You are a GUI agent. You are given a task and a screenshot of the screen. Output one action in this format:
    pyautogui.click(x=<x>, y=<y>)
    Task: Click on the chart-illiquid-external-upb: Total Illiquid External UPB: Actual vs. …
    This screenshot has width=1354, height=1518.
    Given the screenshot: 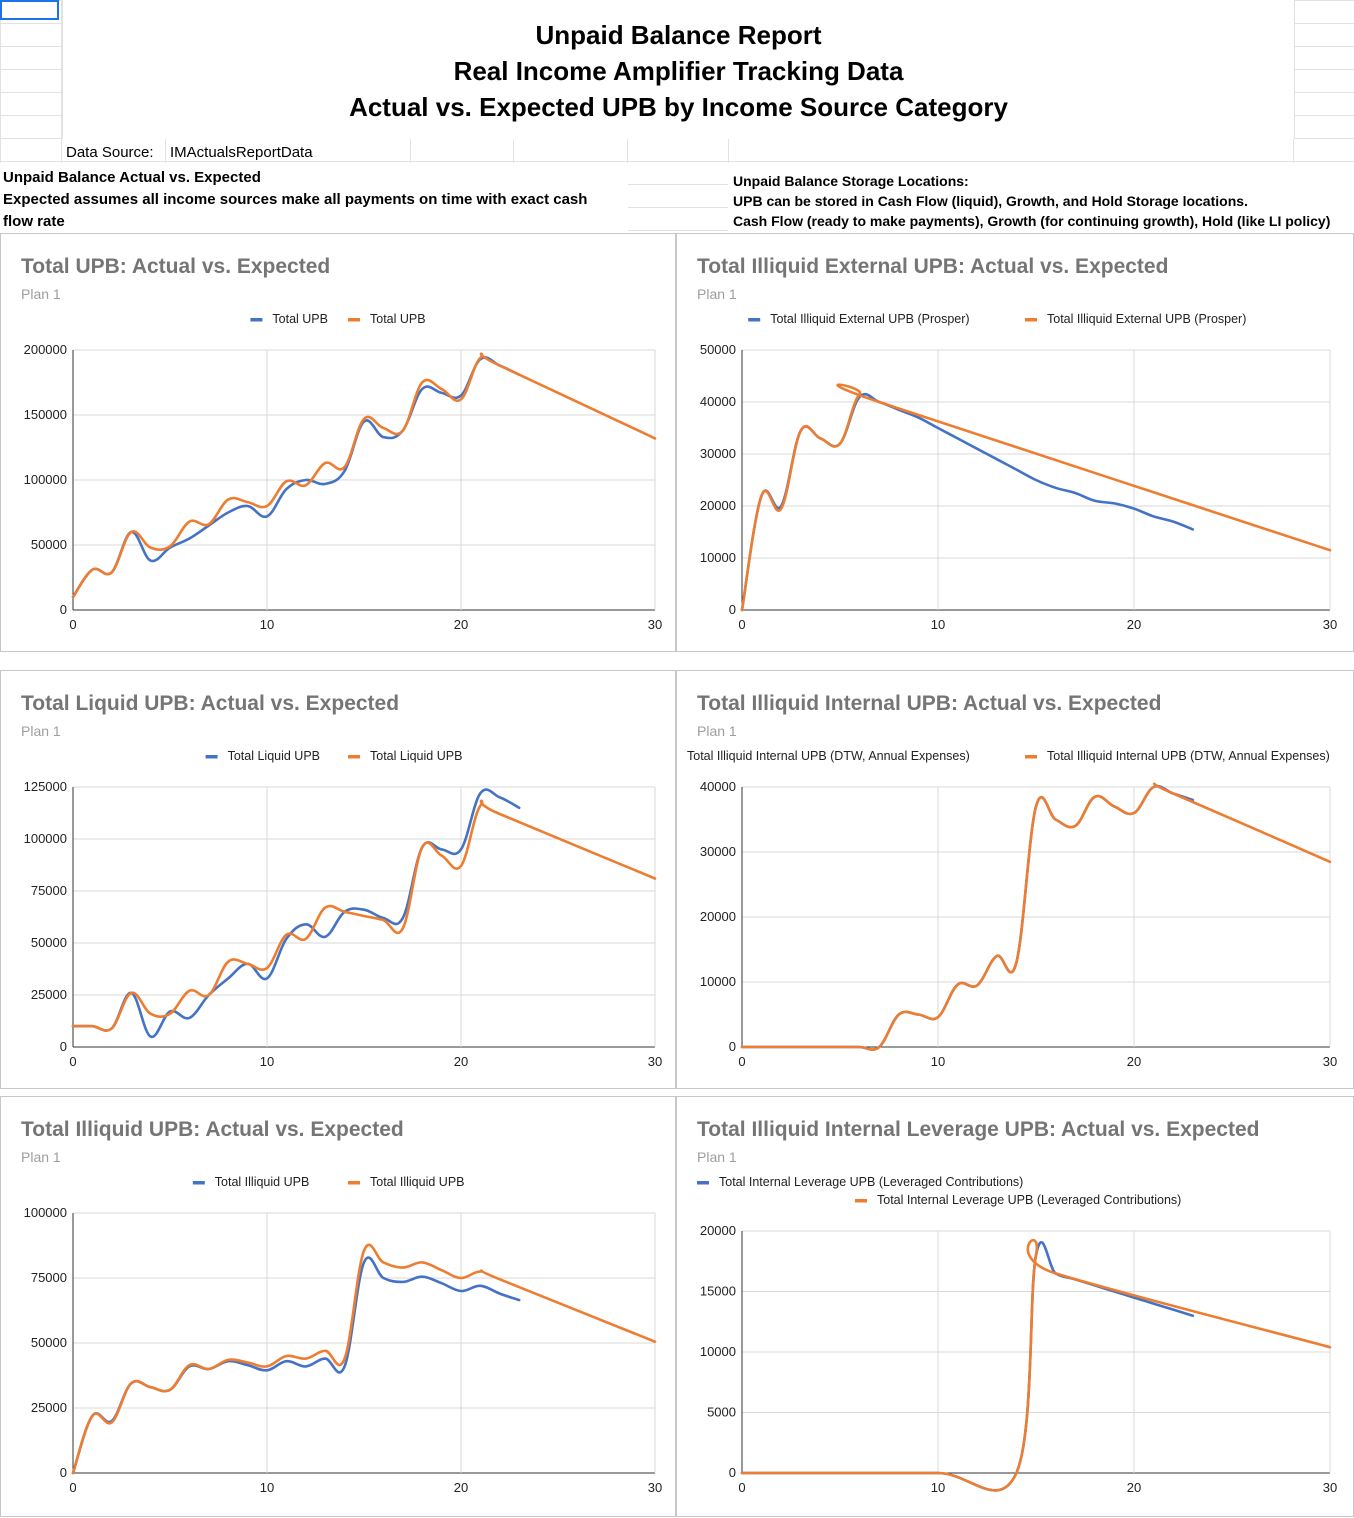 What is the action you would take?
    pyautogui.click(x=1015, y=442)
    